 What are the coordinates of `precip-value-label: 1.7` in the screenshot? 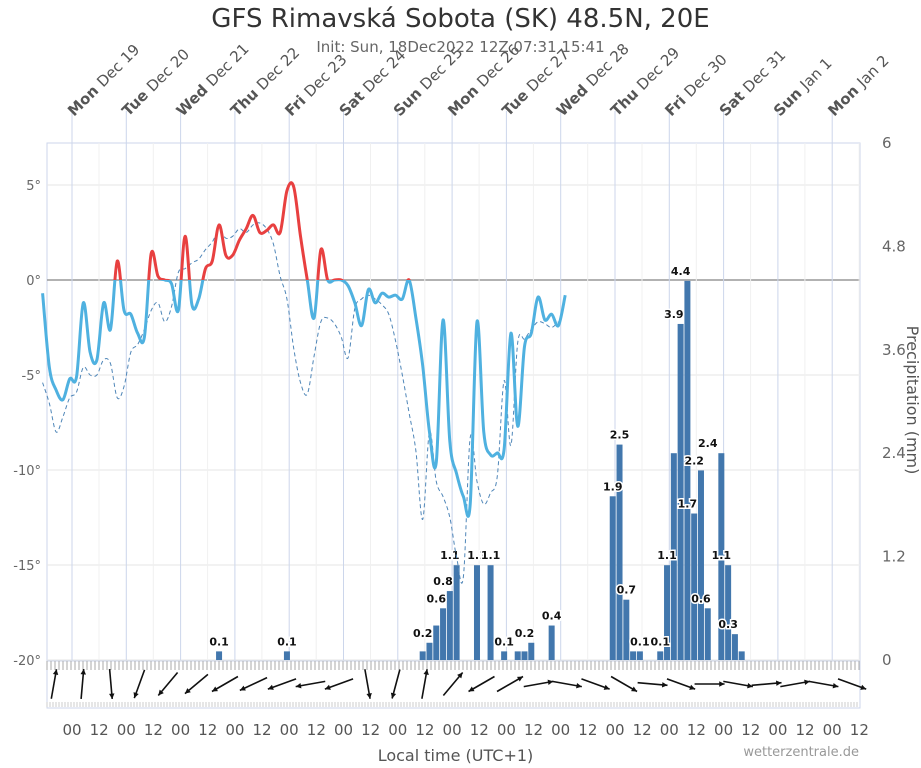 It's located at (688, 504).